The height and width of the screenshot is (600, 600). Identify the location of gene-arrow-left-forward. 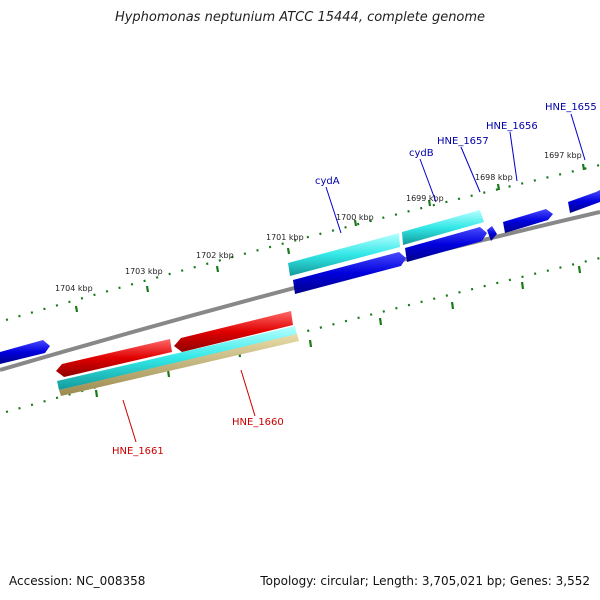
(25, 352).